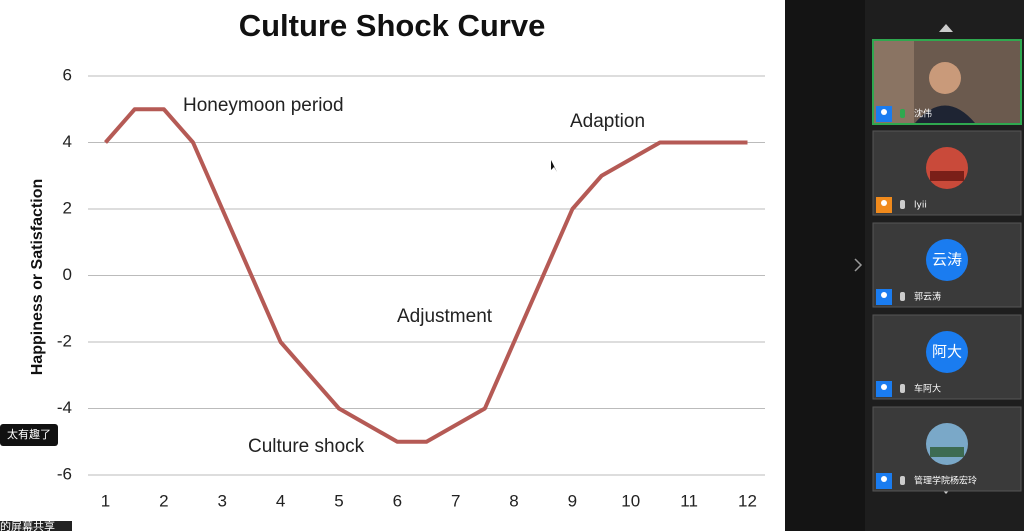 This screenshot has height=531, width=1024. Describe the element at coordinates (64, 473) in the screenshot. I see `y-tick-label: -6` at that location.